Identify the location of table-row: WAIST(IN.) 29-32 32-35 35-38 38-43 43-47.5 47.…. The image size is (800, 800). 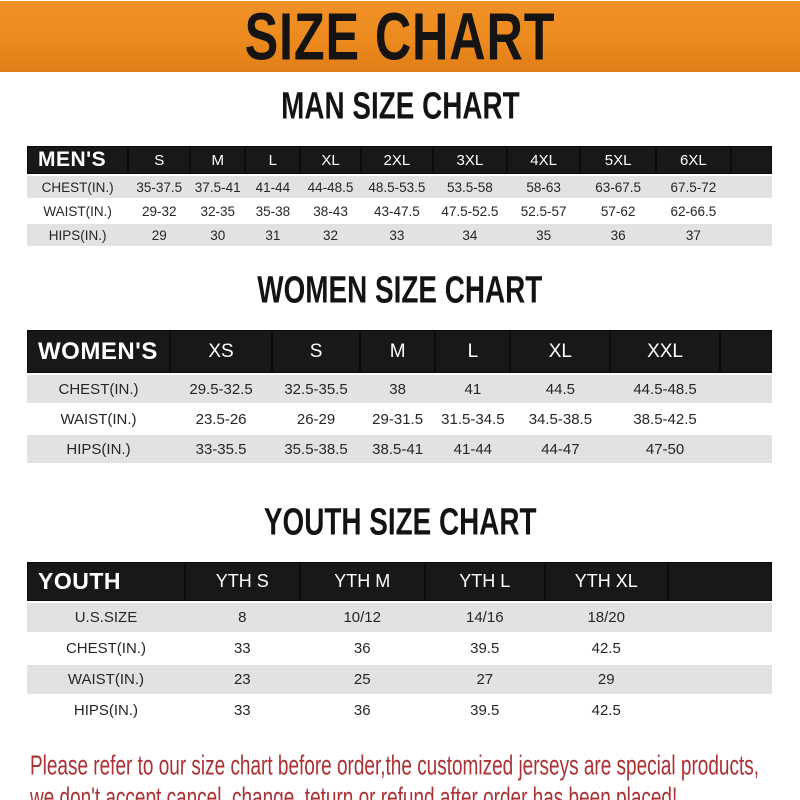
(399, 211).